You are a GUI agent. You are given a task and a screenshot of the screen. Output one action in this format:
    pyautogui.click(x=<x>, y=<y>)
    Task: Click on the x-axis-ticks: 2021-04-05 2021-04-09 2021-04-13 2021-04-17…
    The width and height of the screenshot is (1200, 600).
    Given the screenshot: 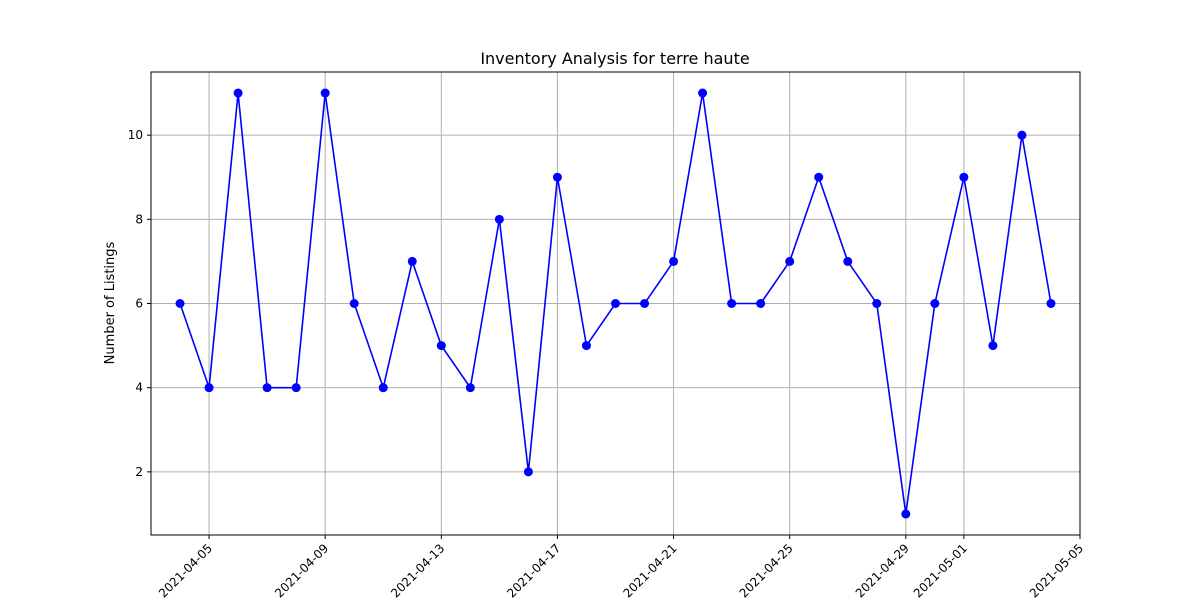 What is the action you would take?
    pyautogui.click(x=621, y=567)
    